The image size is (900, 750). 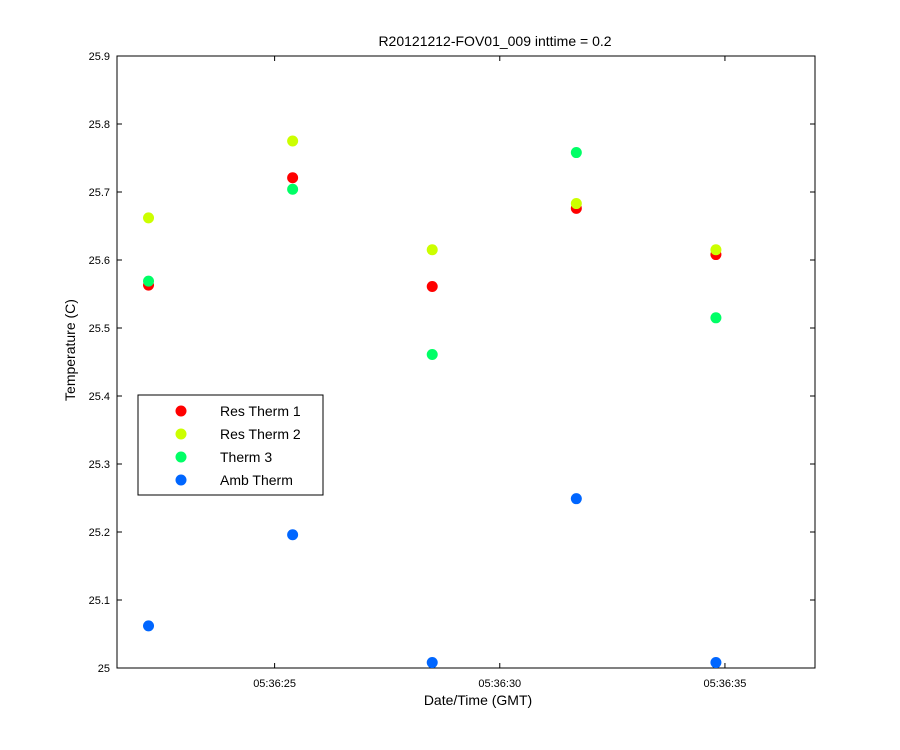 I want to click on legend-box, so click(x=230, y=445).